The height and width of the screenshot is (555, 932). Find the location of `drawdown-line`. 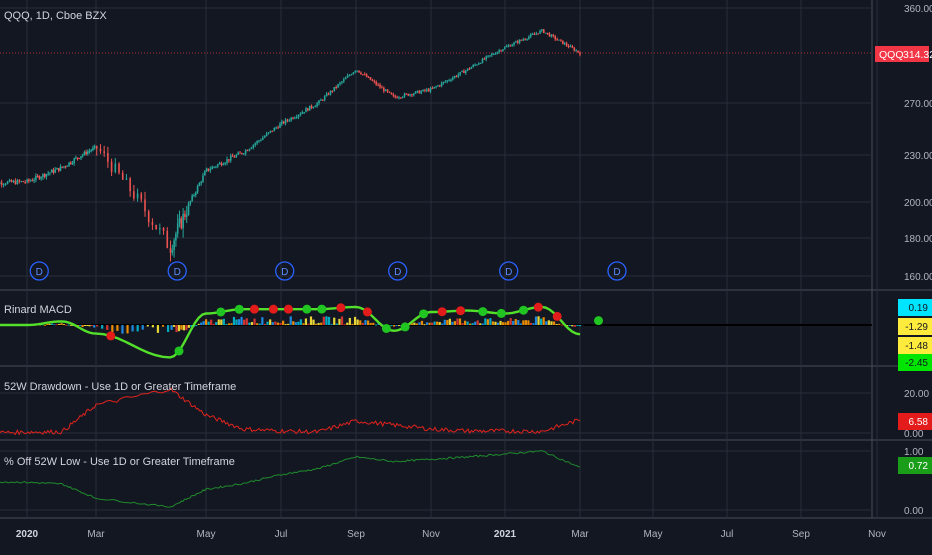

drawdown-line is located at coordinates (290, 411).